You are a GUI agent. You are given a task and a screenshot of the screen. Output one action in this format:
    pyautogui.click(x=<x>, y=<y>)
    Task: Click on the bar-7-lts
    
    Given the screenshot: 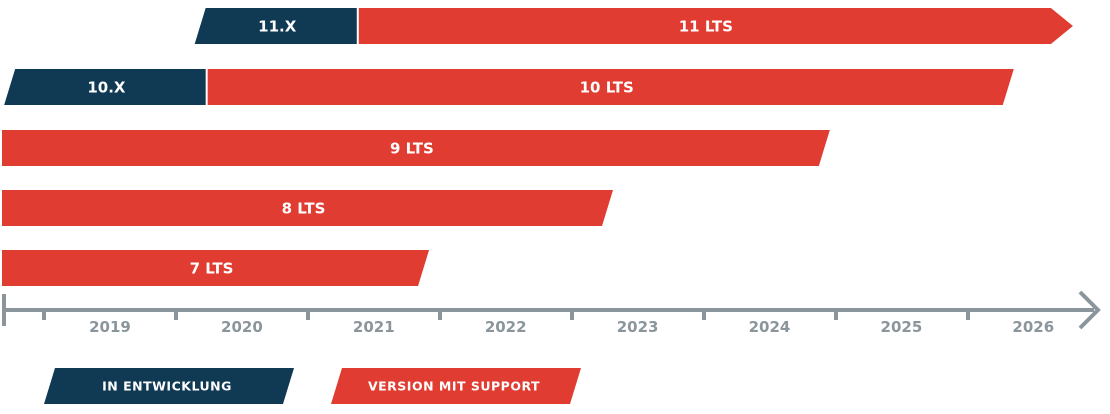 What is the action you would take?
    pyautogui.click(x=216, y=268)
    